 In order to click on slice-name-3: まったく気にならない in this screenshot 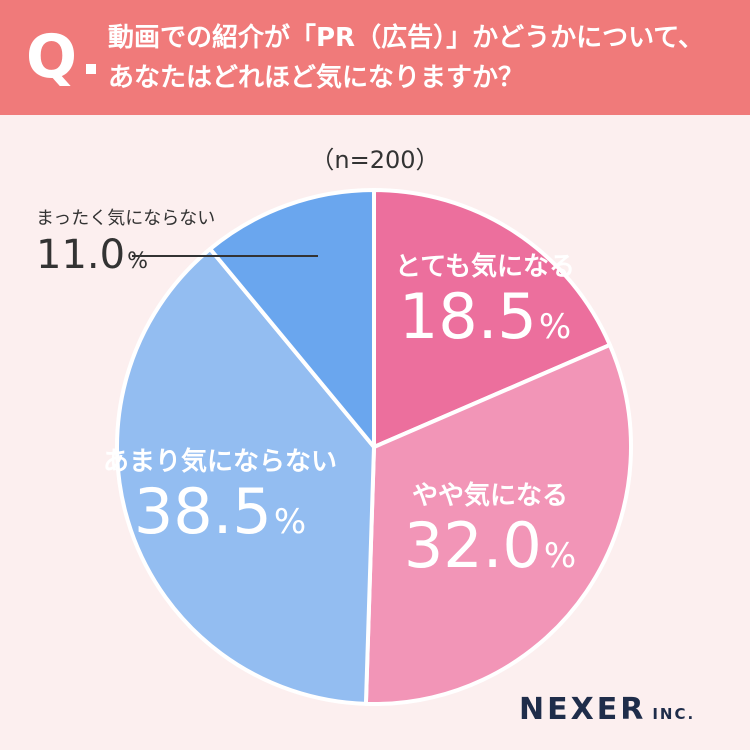, I will do `click(126, 218)`.